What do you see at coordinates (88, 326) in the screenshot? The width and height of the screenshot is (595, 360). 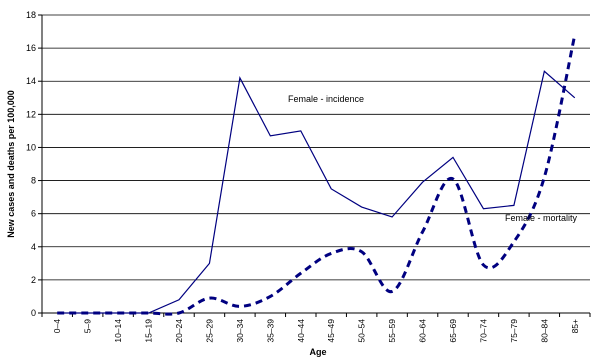 I see `x-tick-label: 5–9` at bounding box center [88, 326].